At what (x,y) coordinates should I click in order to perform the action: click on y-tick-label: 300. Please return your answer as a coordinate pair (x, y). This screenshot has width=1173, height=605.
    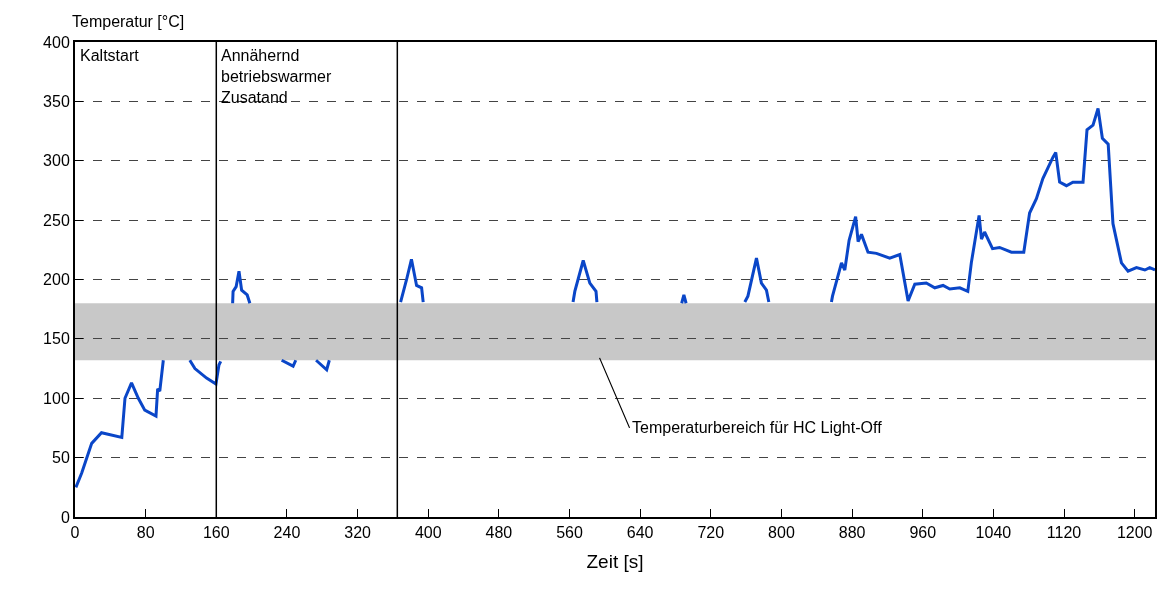
    Looking at the image, I should click on (56, 161).